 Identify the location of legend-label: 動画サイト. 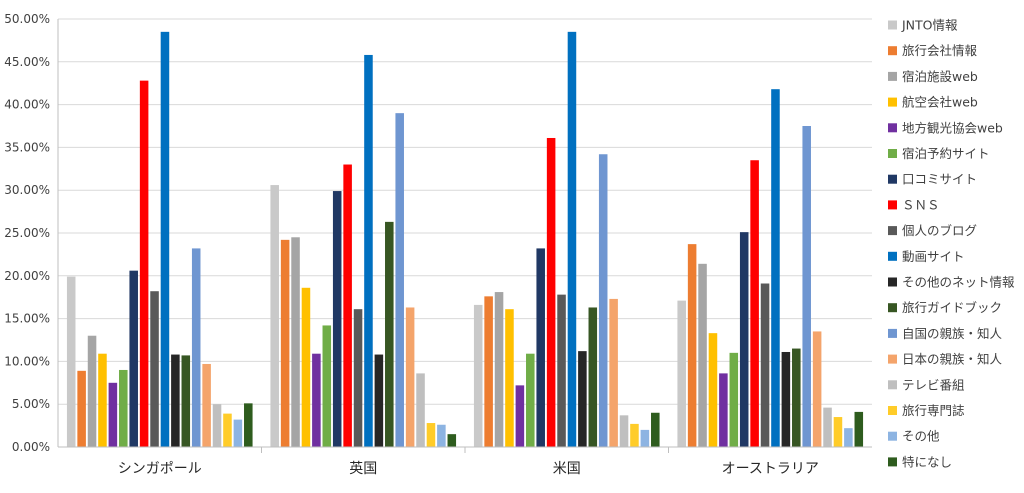
(933, 256).